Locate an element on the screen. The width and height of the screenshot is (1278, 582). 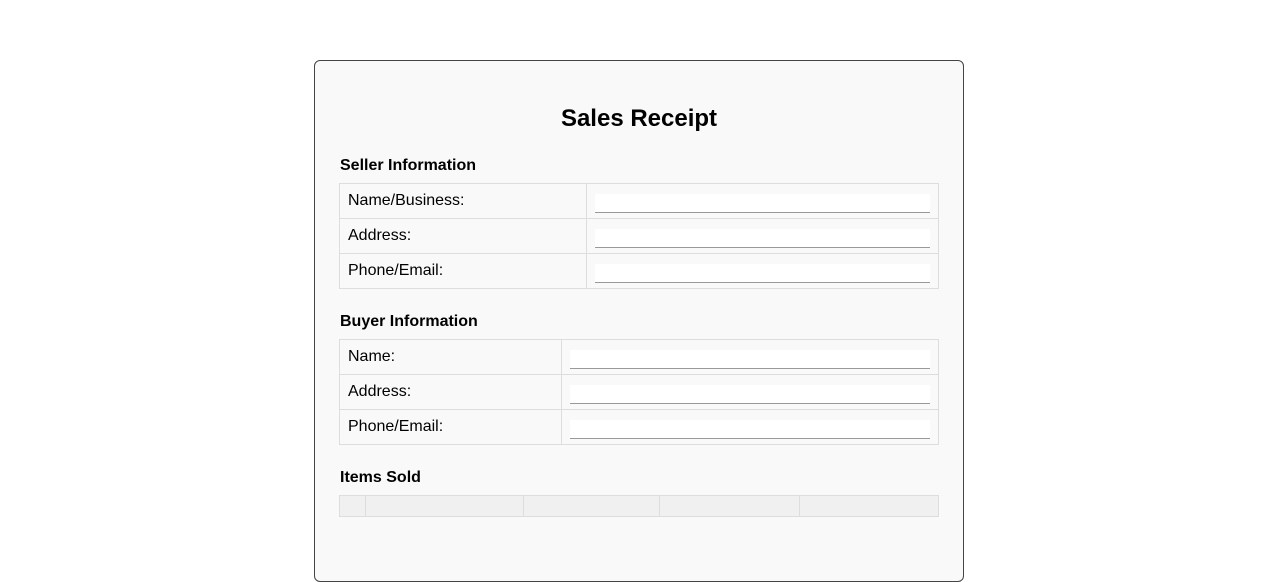
table-header-row is located at coordinates (639, 506).